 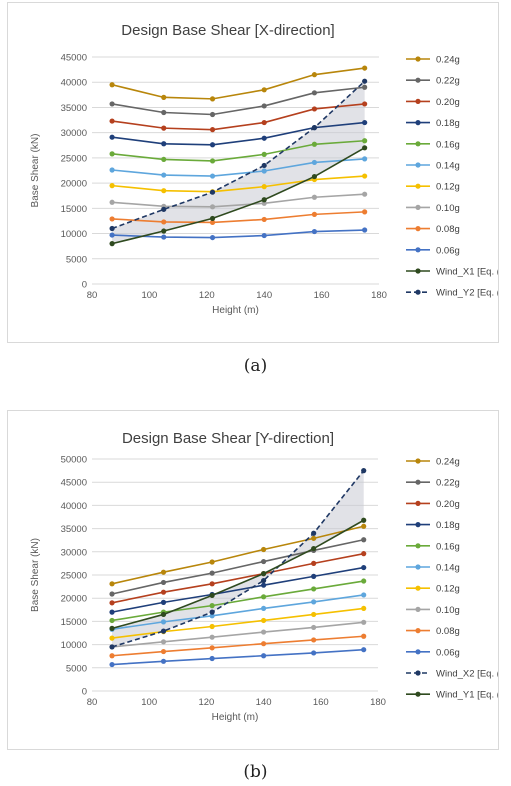 What do you see at coordinates (92, 295) in the screenshot?
I see `x-tick-label: 80` at bounding box center [92, 295].